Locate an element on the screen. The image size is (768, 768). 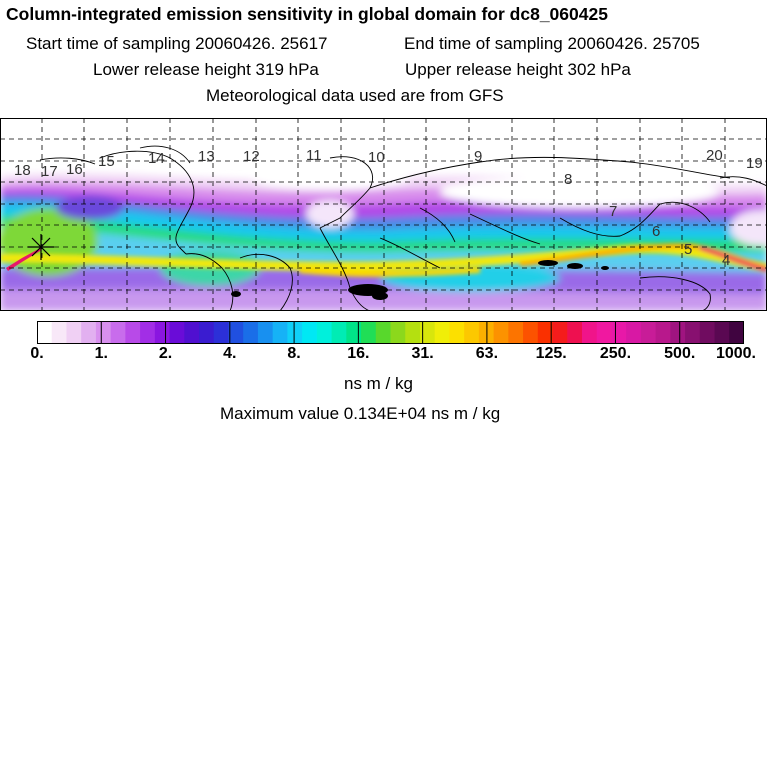
track-label: 5 is located at coordinates (688, 249).